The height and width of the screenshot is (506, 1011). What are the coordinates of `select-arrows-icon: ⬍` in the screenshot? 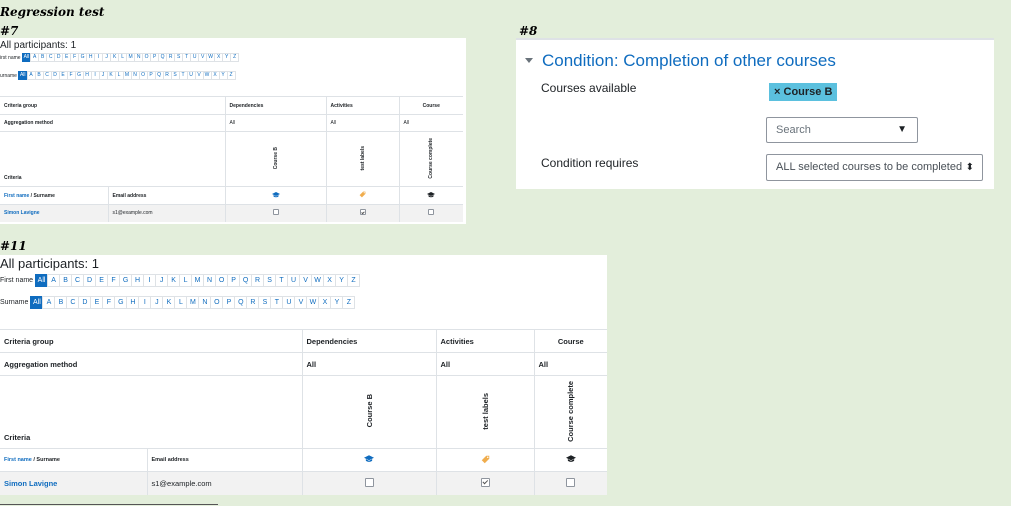 It's located at (969, 167).